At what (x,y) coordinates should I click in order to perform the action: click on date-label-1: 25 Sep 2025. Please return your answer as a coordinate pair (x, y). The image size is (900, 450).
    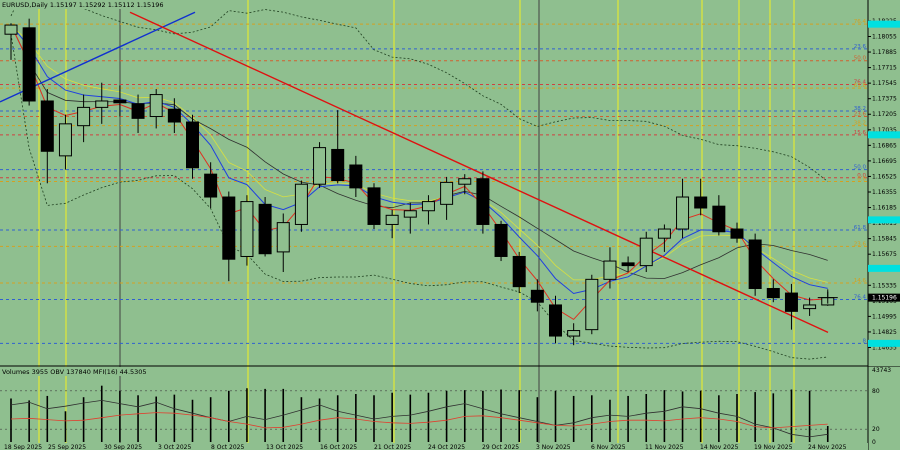
    Looking at the image, I should click on (67, 447).